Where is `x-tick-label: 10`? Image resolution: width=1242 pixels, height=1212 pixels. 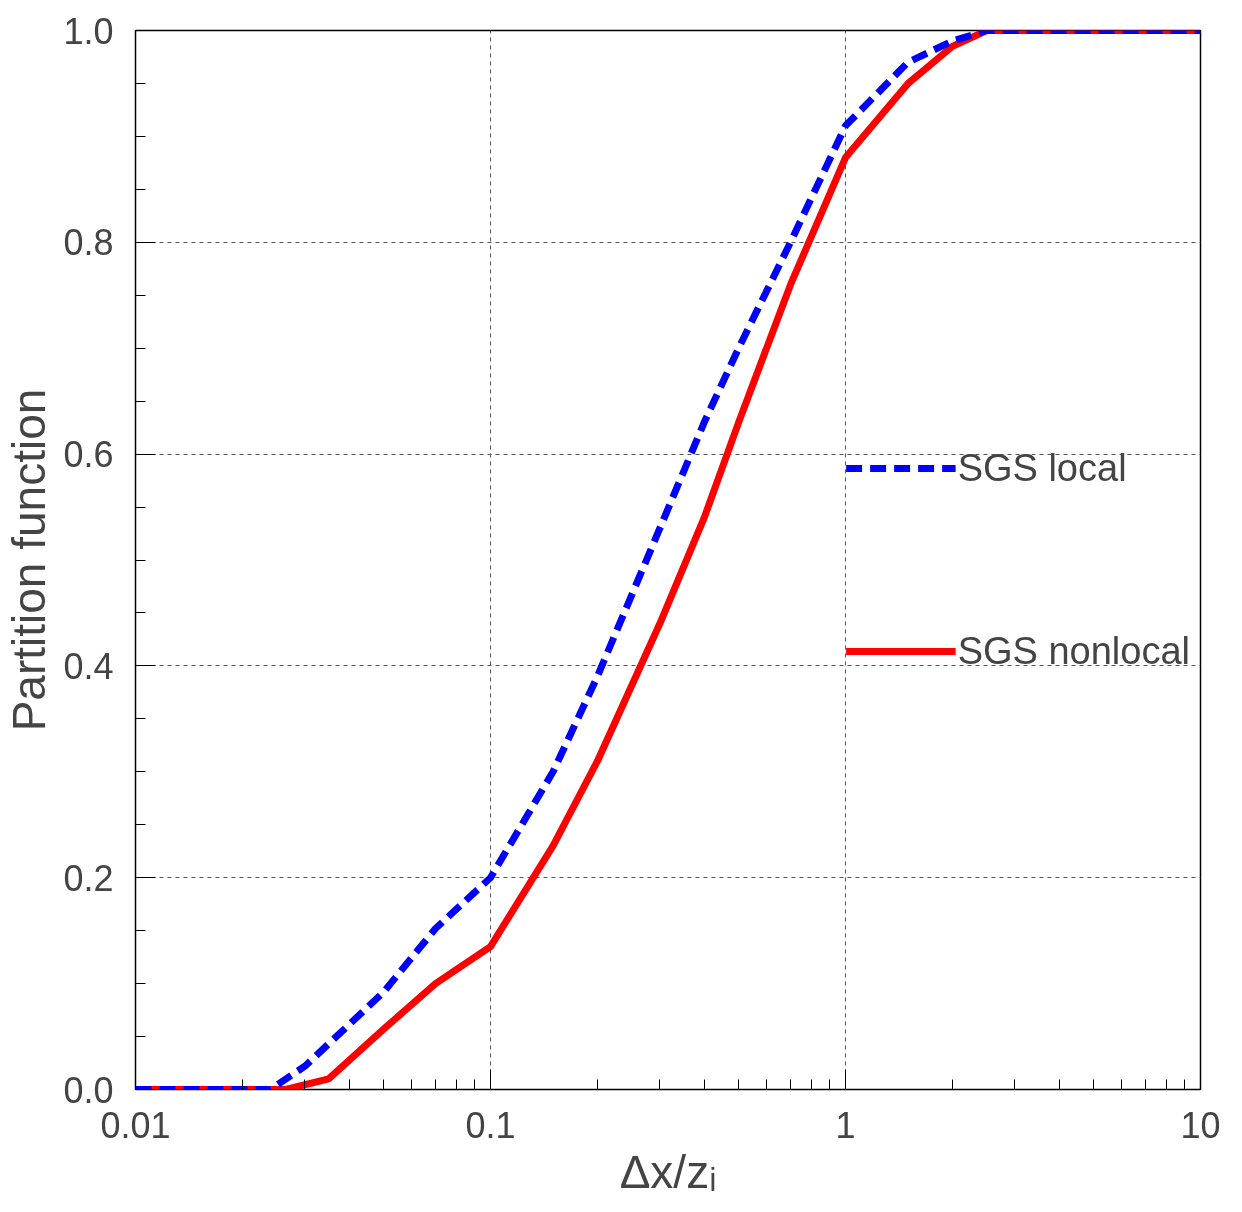 x-tick-label: 10 is located at coordinates (1200, 1125).